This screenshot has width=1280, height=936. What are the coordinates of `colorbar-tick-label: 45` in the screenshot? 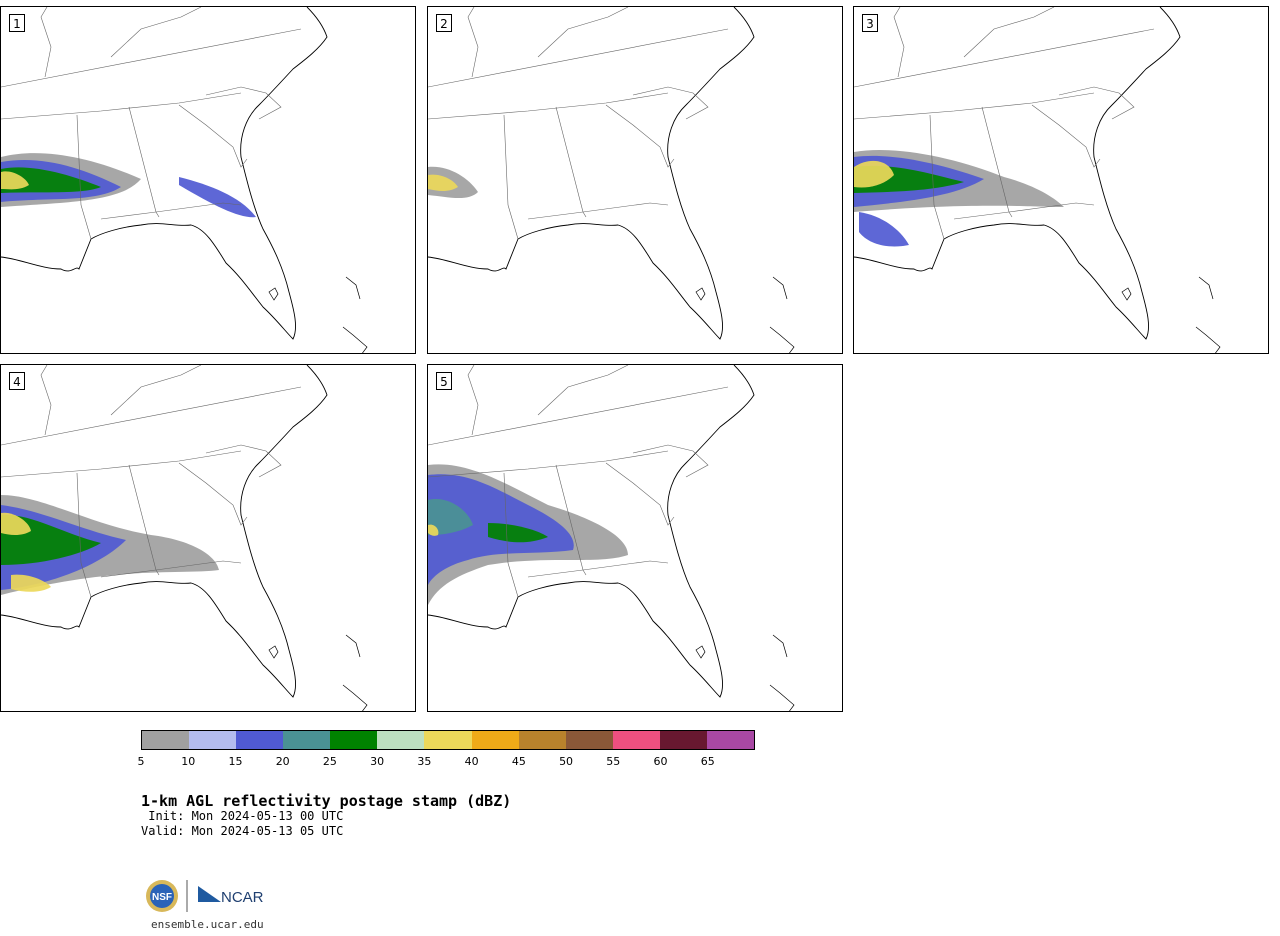 It's located at (518, 761).